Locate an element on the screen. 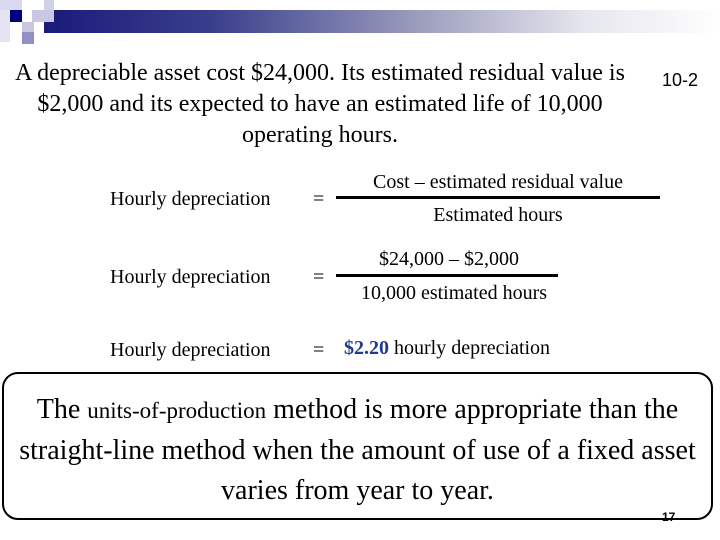 This screenshot has height=540, width=720. substitution-equals: = is located at coordinates (319, 277).